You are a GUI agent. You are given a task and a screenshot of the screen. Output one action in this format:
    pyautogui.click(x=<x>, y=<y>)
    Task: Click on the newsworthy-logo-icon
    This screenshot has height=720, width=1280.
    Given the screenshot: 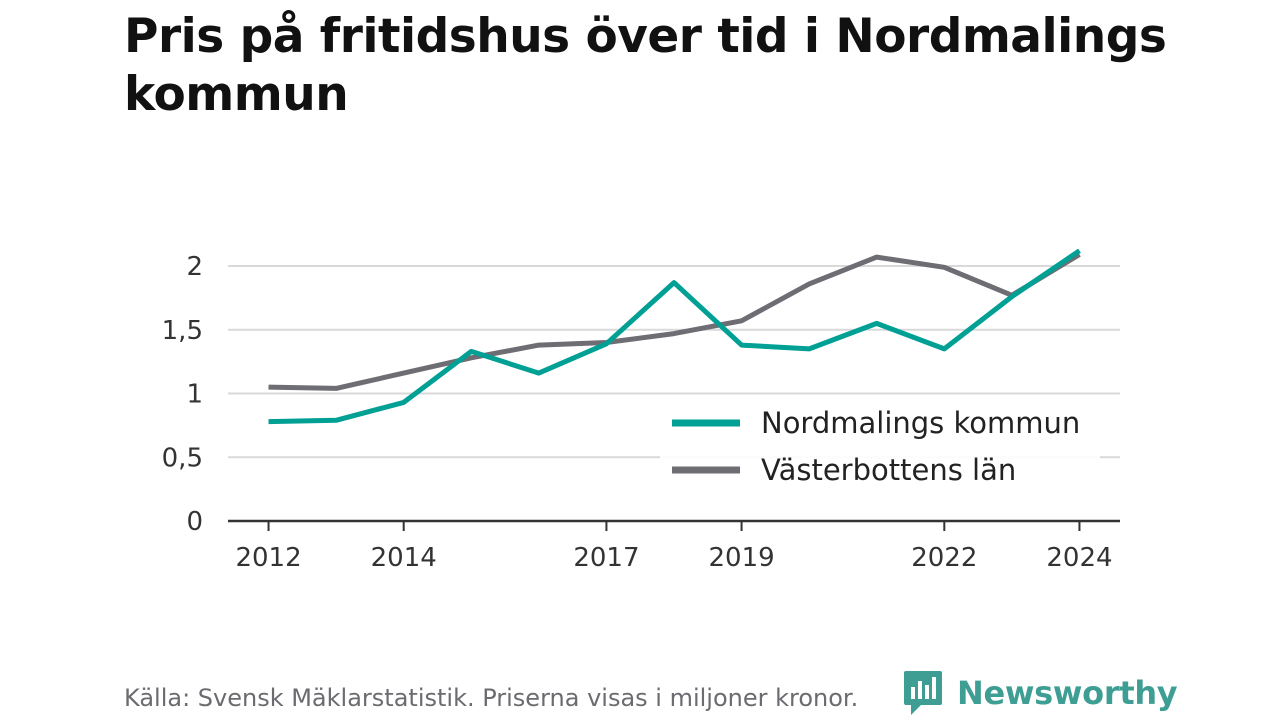 What is the action you would take?
    pyautogui.click(x=923, y=693)
    